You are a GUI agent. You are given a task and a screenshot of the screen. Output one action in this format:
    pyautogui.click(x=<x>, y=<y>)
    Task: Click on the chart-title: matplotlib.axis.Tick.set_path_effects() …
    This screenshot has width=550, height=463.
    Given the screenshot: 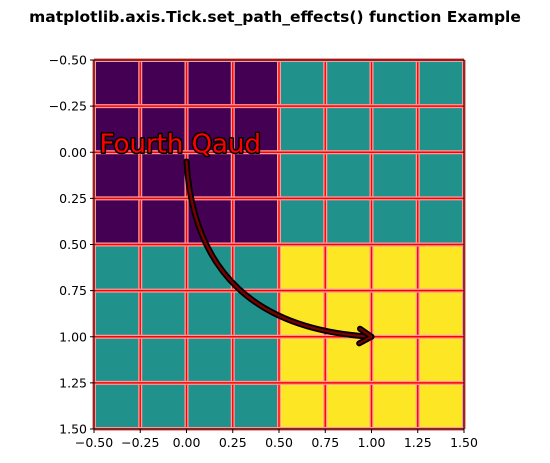 What is the action you would take?
    pyautogui.click(x=275, y=17)
    